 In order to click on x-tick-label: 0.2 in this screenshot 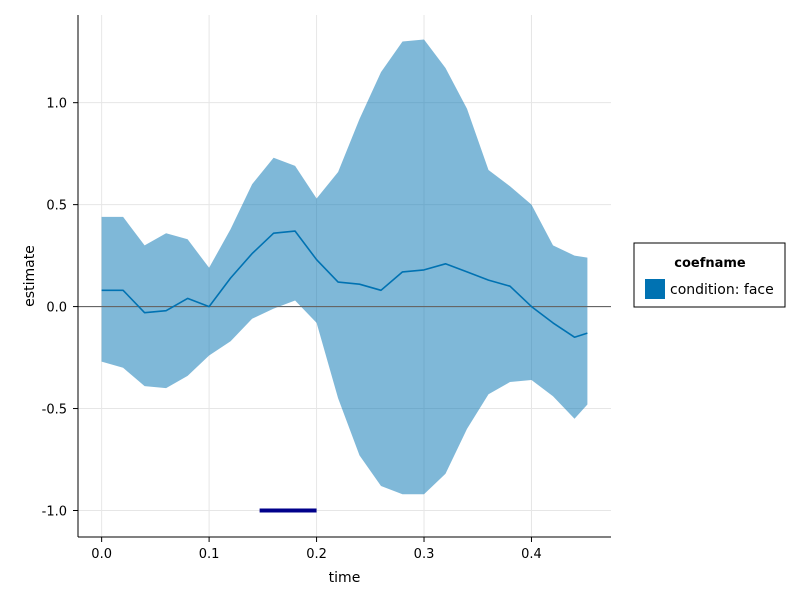, I will do `click(316, 554)`.